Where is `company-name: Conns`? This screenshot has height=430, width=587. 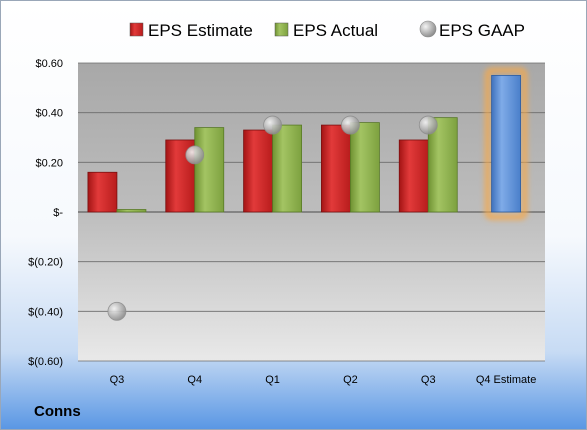
company-name: Conns is located at coordinates (57, 411).